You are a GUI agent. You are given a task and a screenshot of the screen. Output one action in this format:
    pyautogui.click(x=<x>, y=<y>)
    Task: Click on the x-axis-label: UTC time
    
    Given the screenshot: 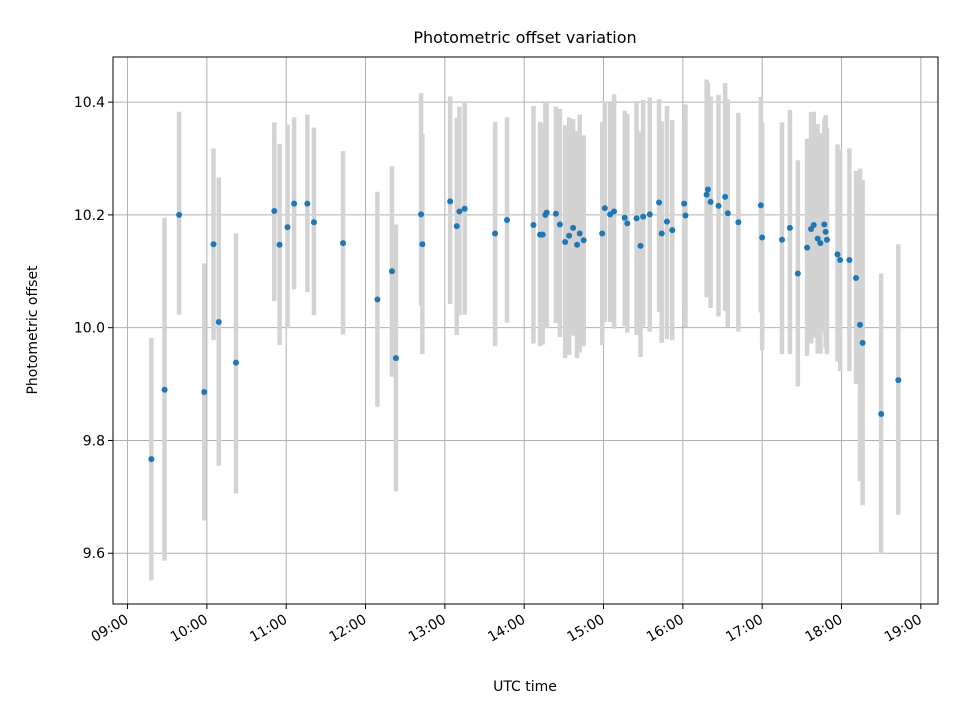 What is the action you would take?
    pyautogui.click(x=525, y=687)
    